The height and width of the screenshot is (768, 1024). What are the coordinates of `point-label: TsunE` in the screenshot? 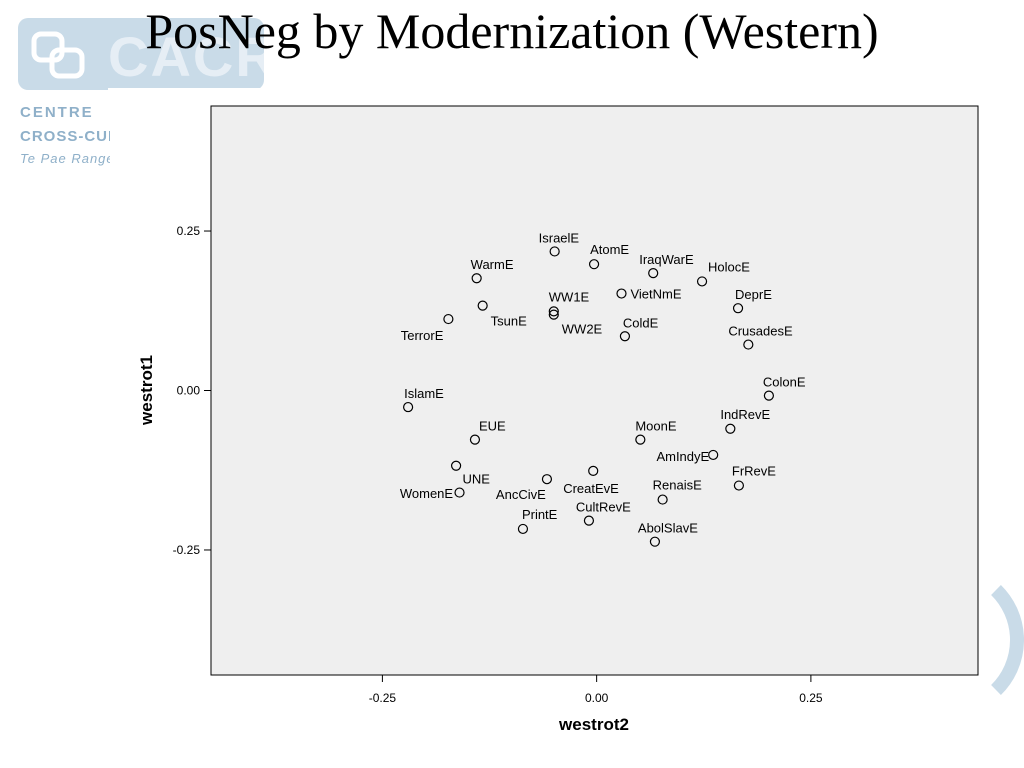 It's located at (509, 321).